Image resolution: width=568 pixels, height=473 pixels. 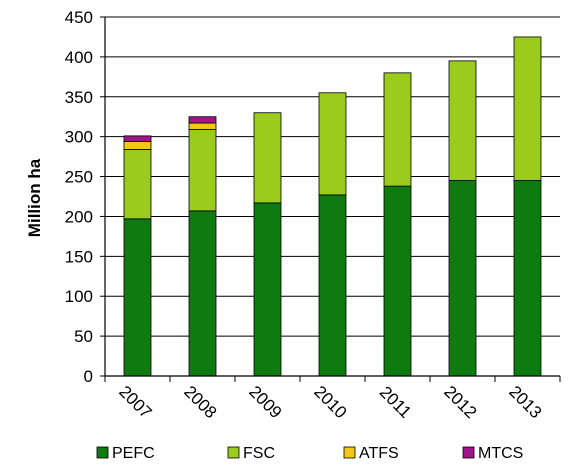 What do you see at coordinates (79, 57) in the screenshot?
I see `y-tick-label: 400` at bounding box center [79, 57].